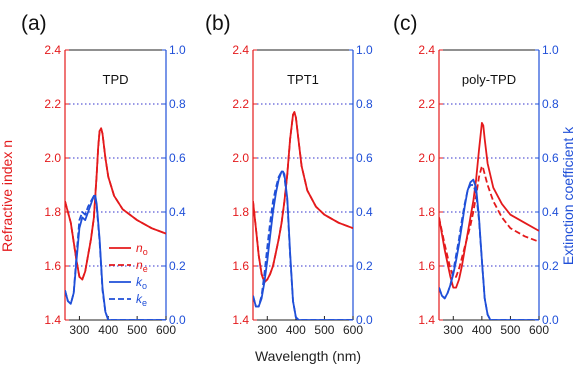 The width and height of the screenshot is (585, 365). What do you see at coordinates (142, 266) in the screenshot?
I see `legend-label: ne` at bounding box center [142, 266].